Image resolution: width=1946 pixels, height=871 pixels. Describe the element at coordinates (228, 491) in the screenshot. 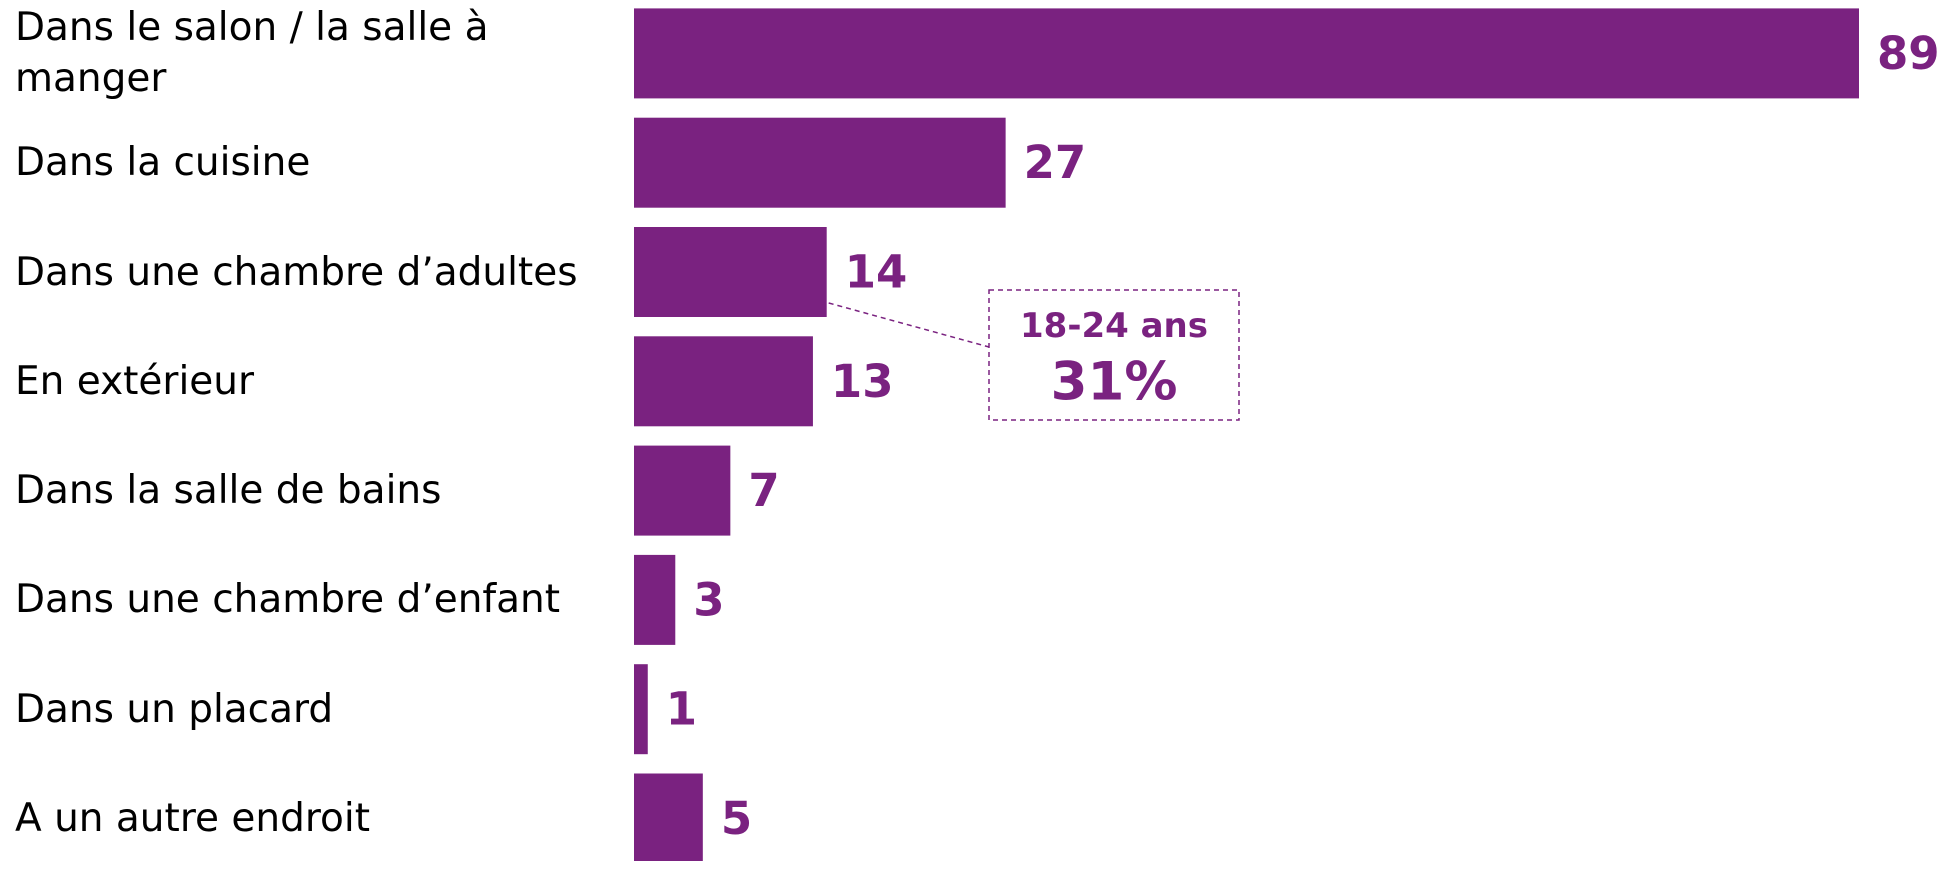

I see `category-label: Dans la salle de bains` at that location.